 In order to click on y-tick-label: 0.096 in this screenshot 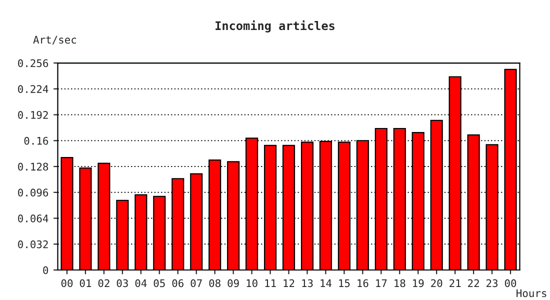, I will do `click(33, 192)`.